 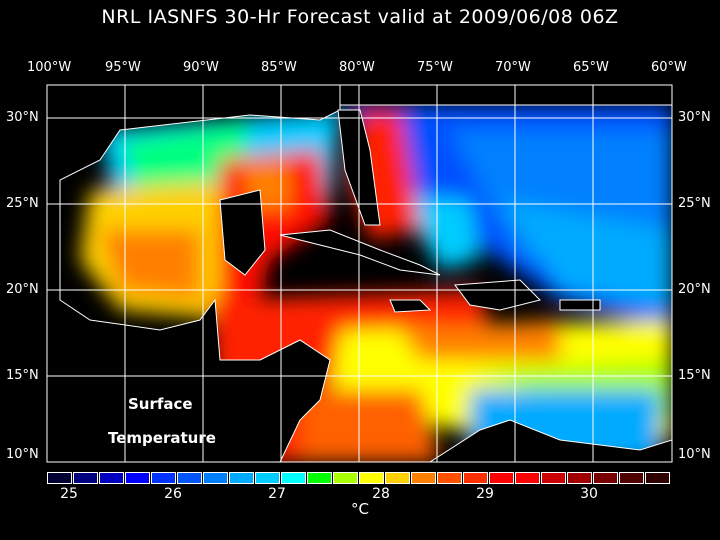 What do you see at coordinates (485, 494) in the screenshot?
I see `colorbar-tick-label: 29` at bounding box center [485, 494].